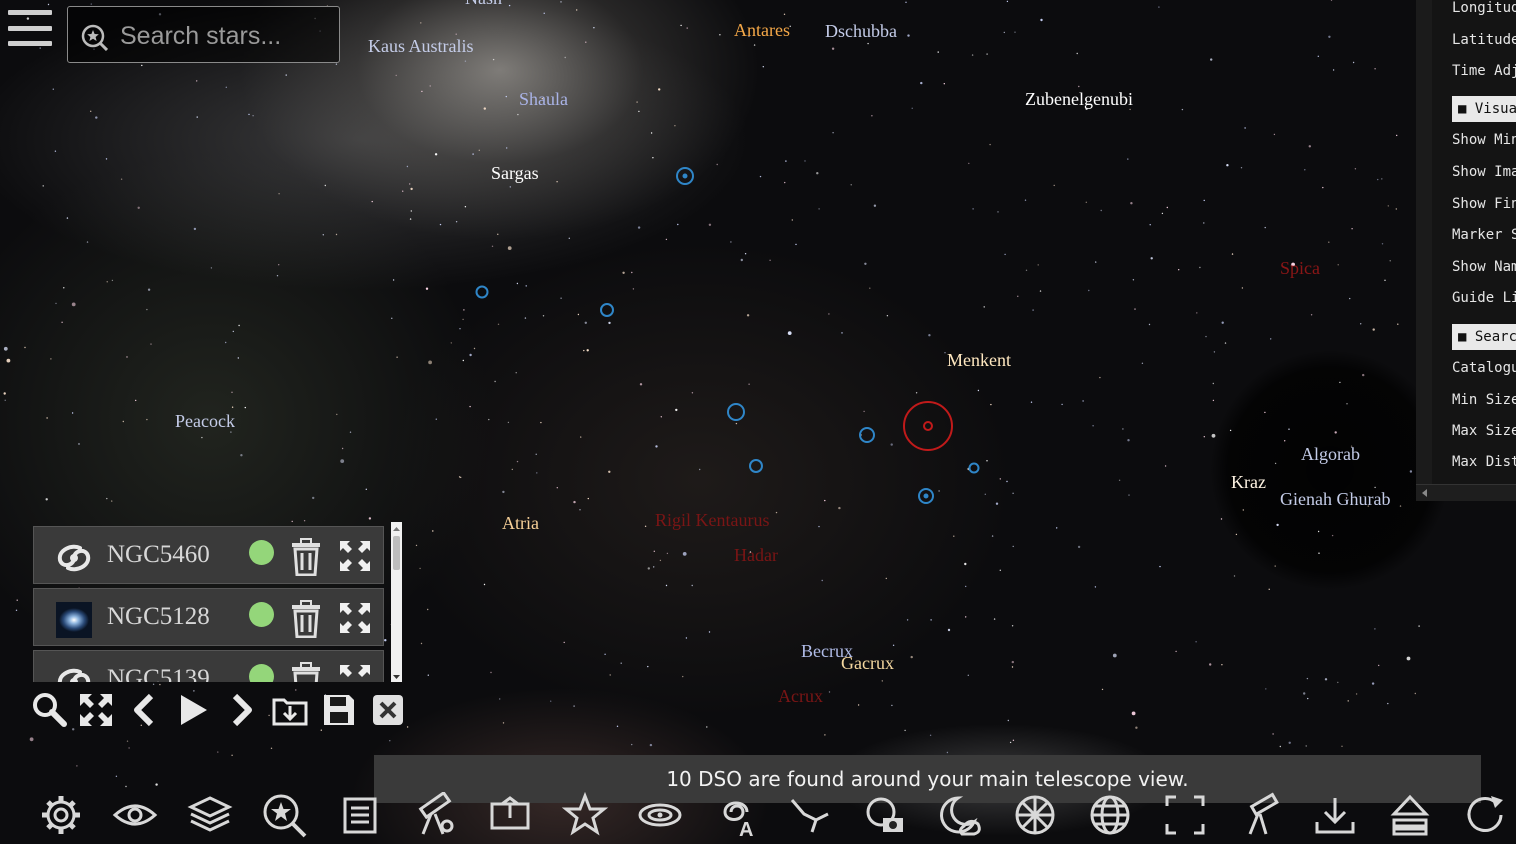  What do you see at coordinates (339, 710) in the screenshot?
I see `save-icon` at bounding box center [339, 710].